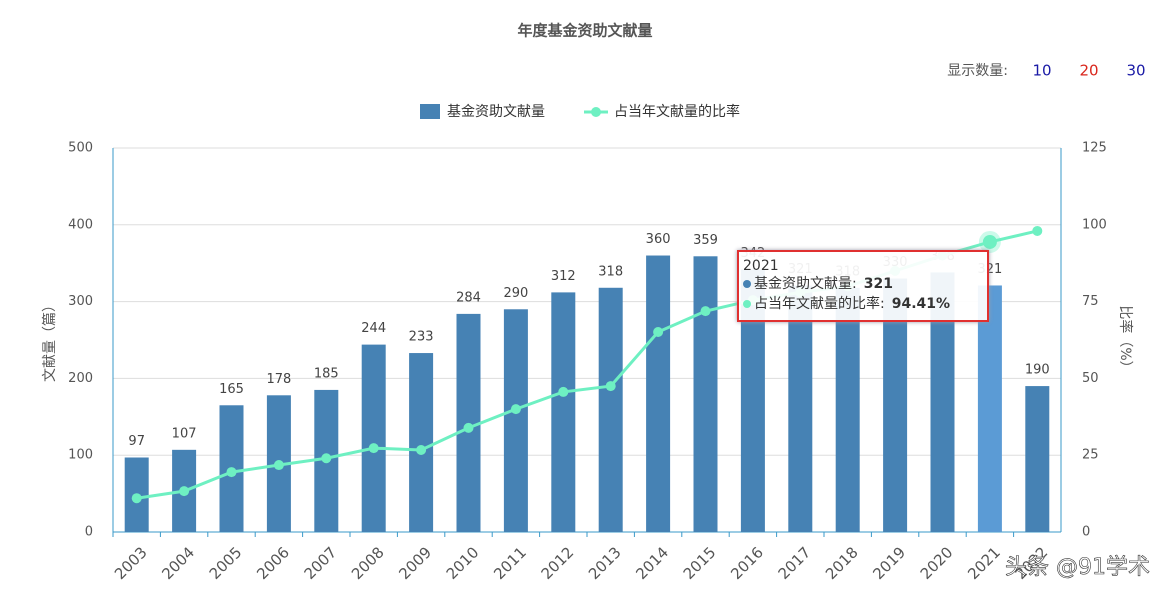 The width and height of the screenshot is (1169, 599). Describe the element at coordinates (842, 563) in the screenshot. I see `x-tick-label: 2018` at that location.